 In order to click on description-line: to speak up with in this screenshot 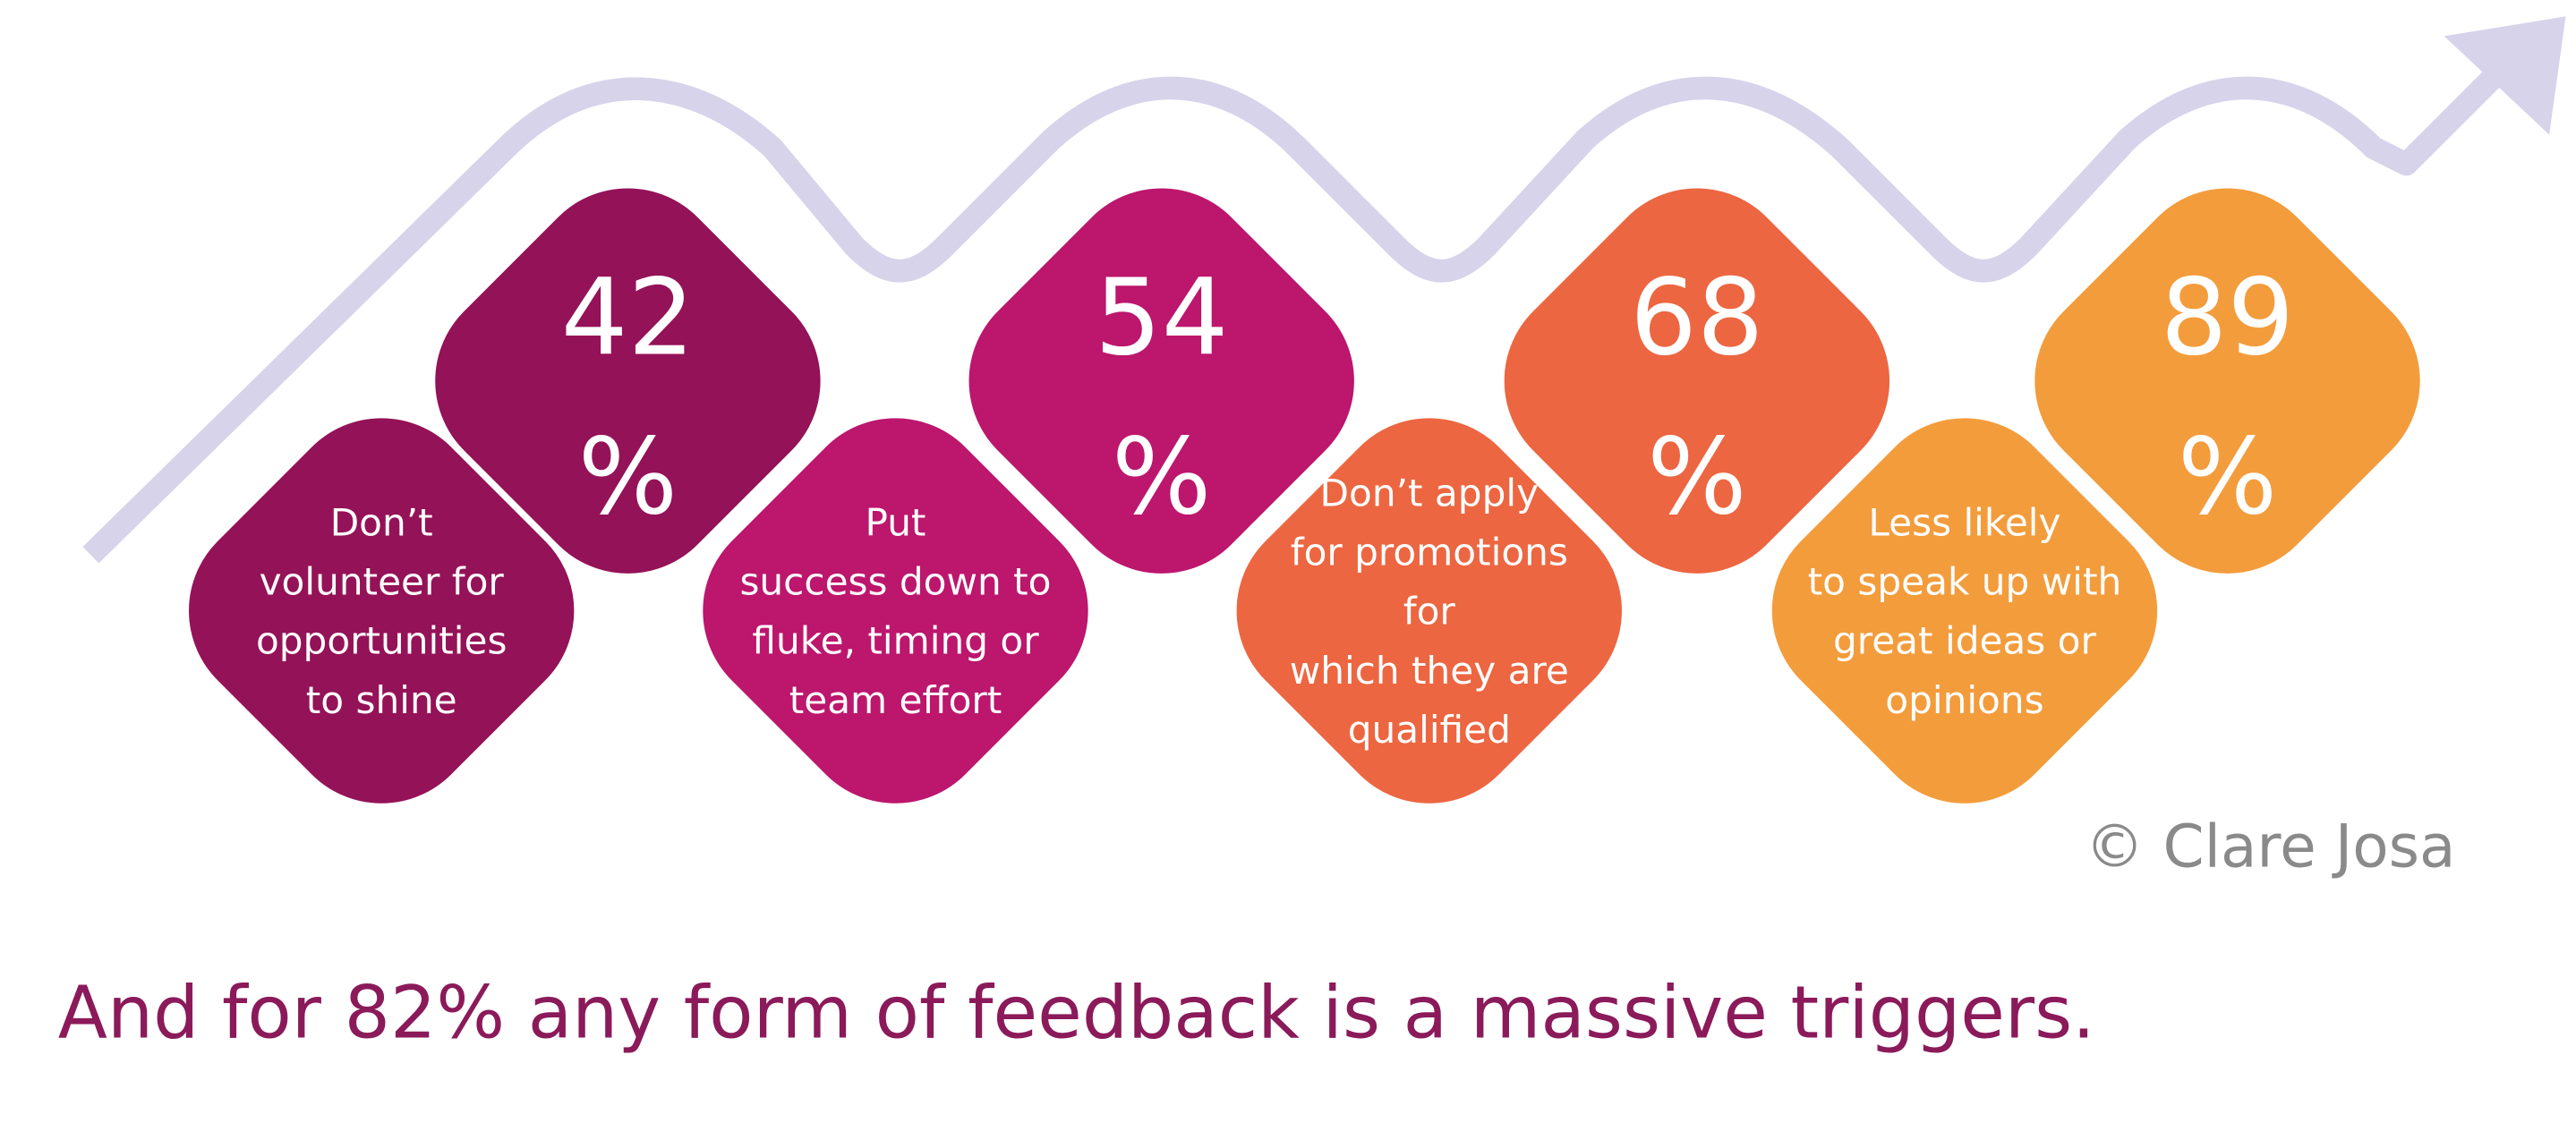, I will do `click(1965, 582)`.